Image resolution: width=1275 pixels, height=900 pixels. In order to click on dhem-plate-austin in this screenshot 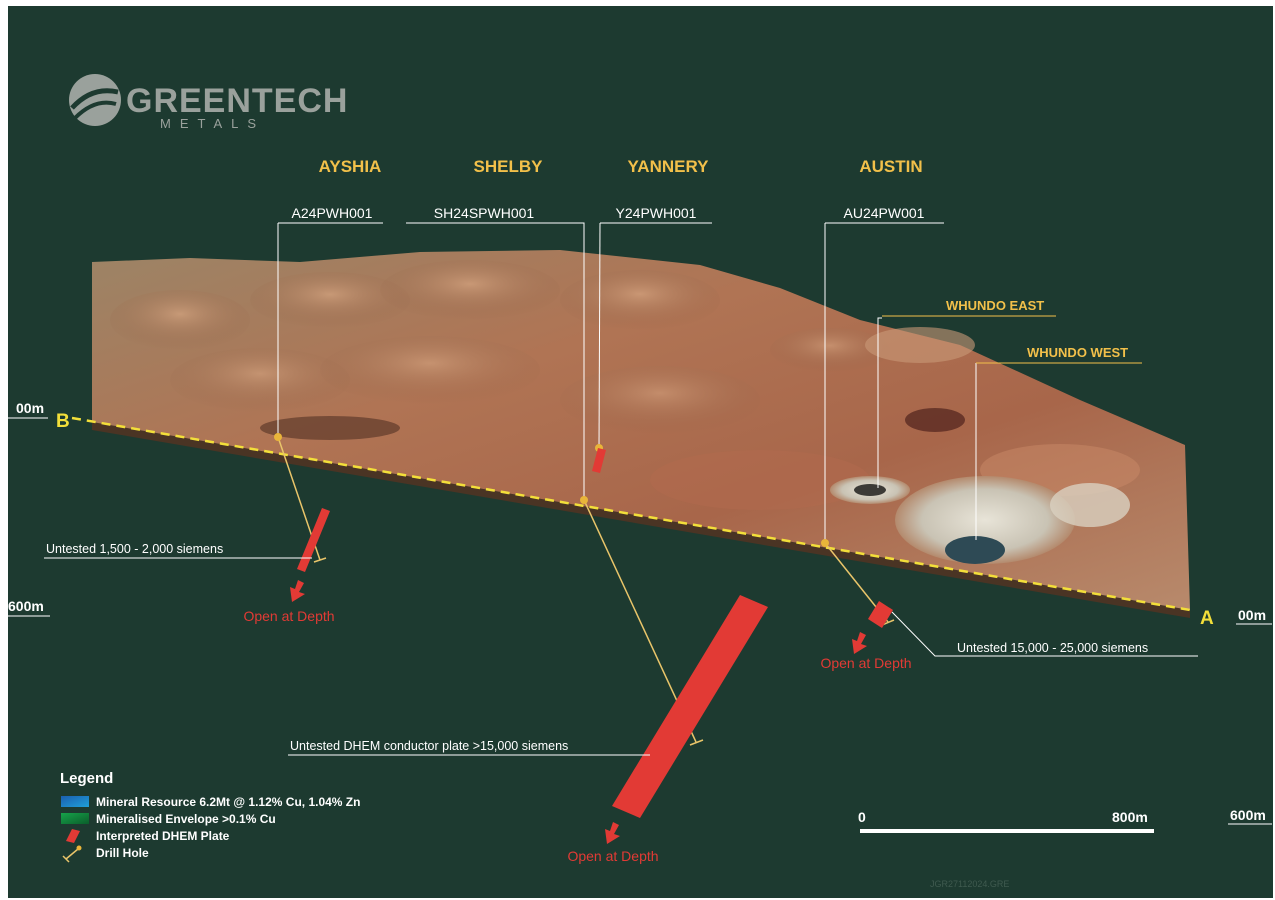, I will do `click(880, 614)`.